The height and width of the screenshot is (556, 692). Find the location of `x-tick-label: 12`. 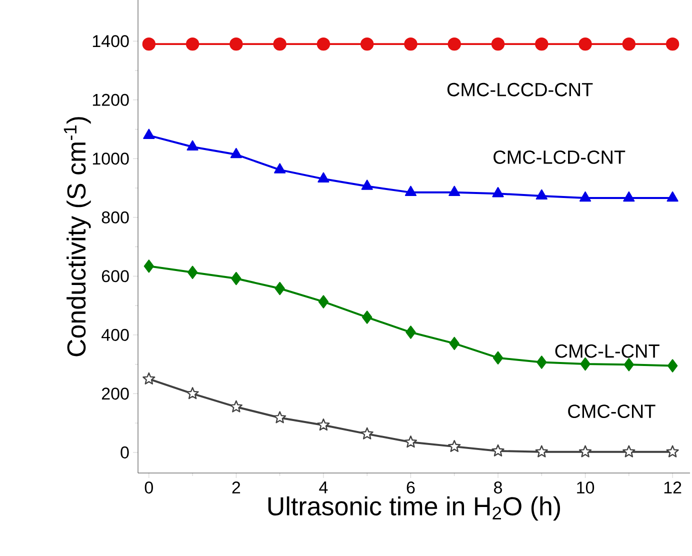

x-tick-label: 12 is located at coordinates (673, 488).